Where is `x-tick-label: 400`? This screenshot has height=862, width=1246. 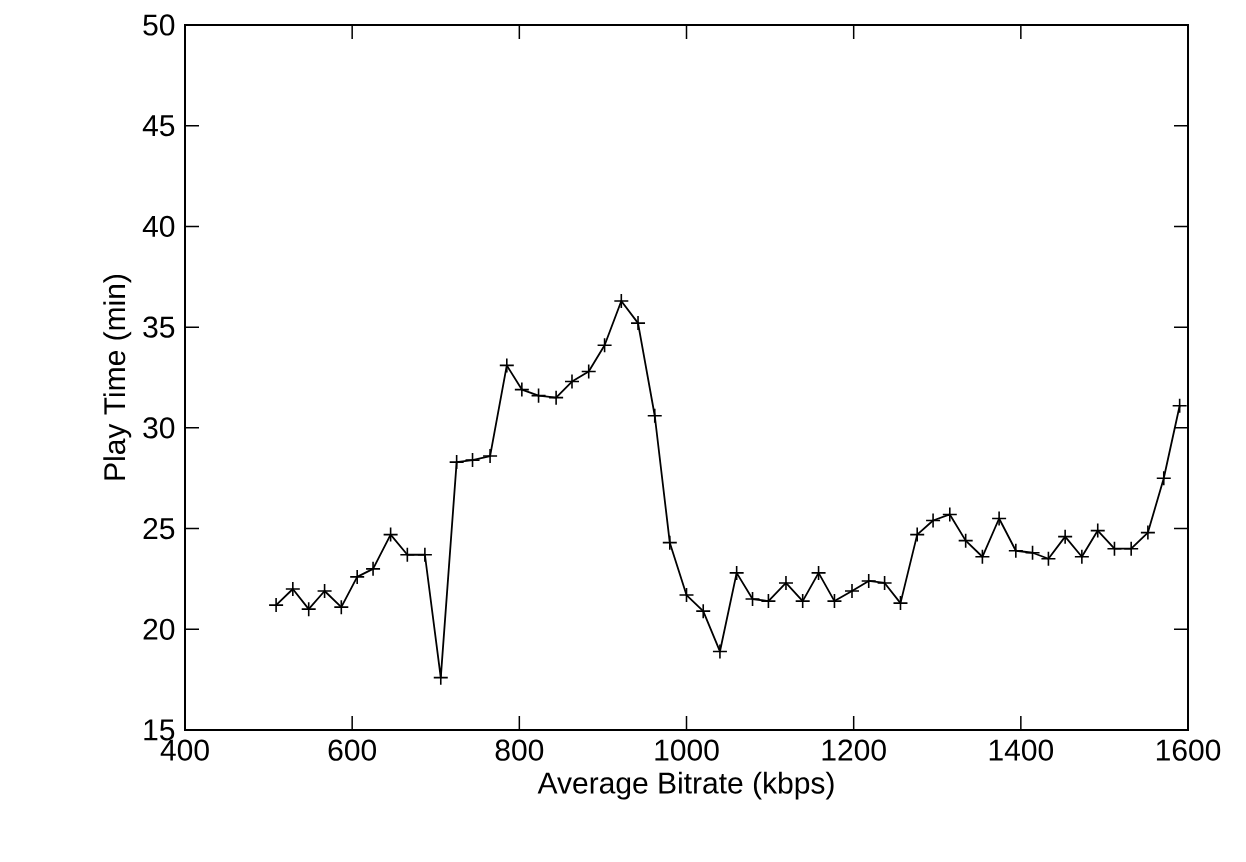
x-tick-label: 400 is located at coordinates (184, 750).